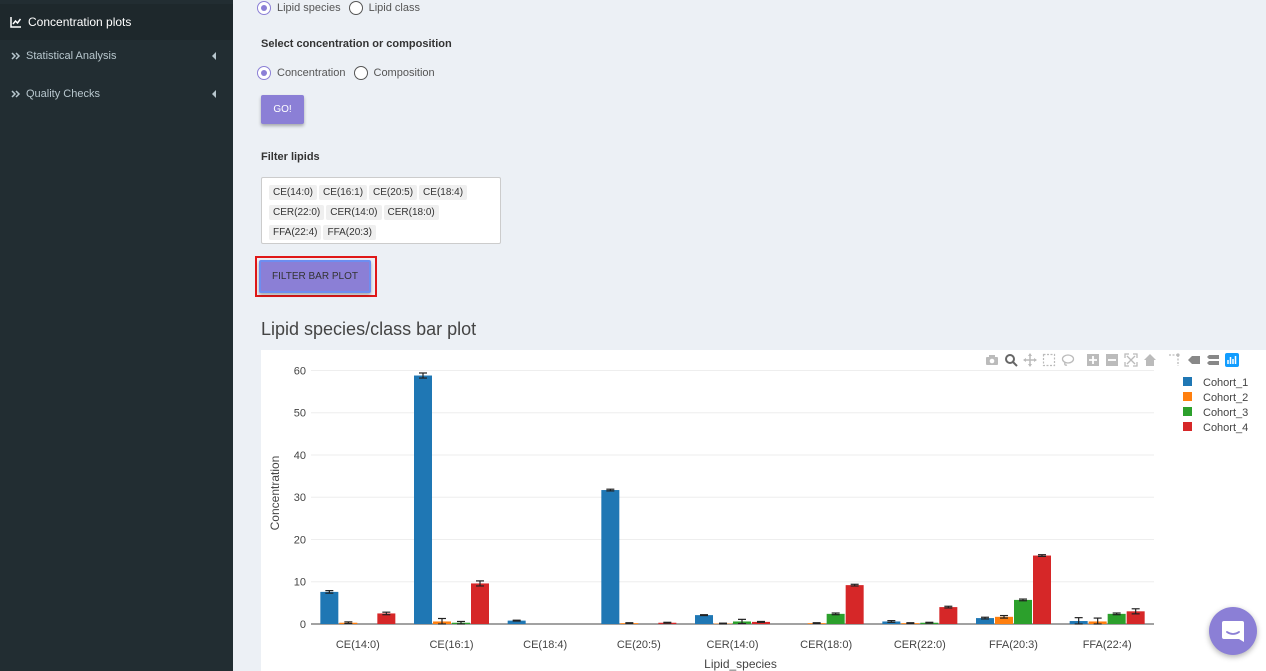  What do you see at coordinates (826, 645) in the screenshot?
I see `x-tick-label: CER(18:0)` at bounding box center [826, 645].